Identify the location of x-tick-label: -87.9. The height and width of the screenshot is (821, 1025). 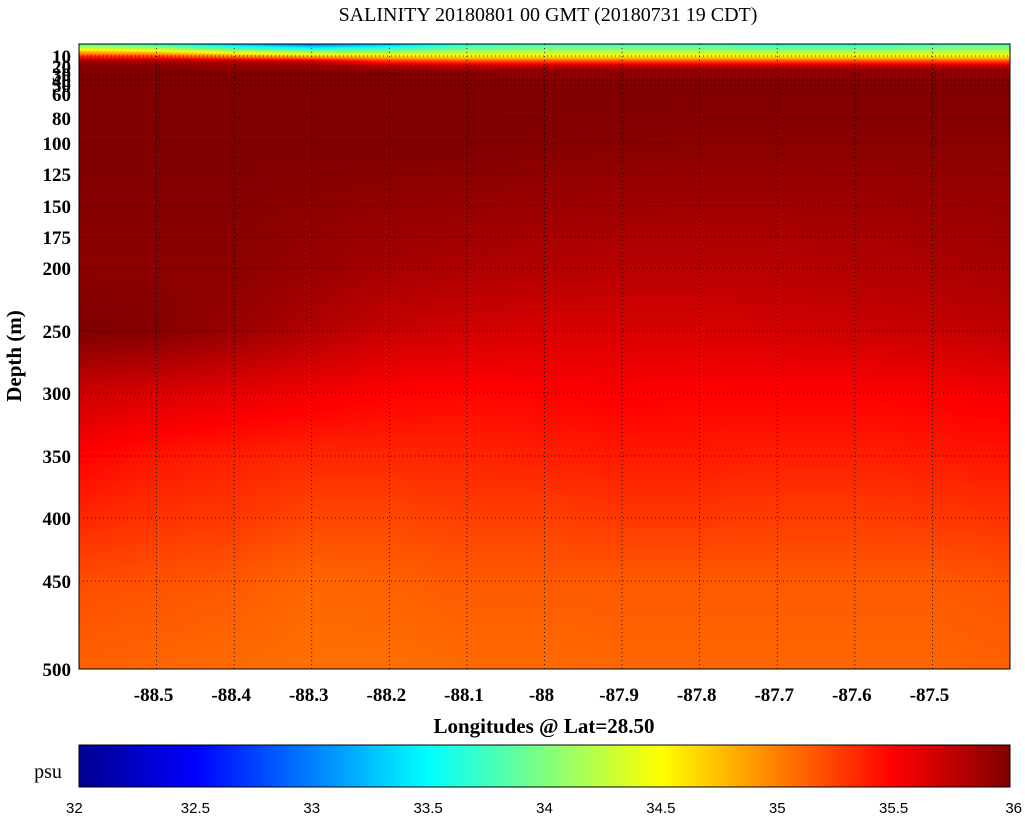
(619, 695).